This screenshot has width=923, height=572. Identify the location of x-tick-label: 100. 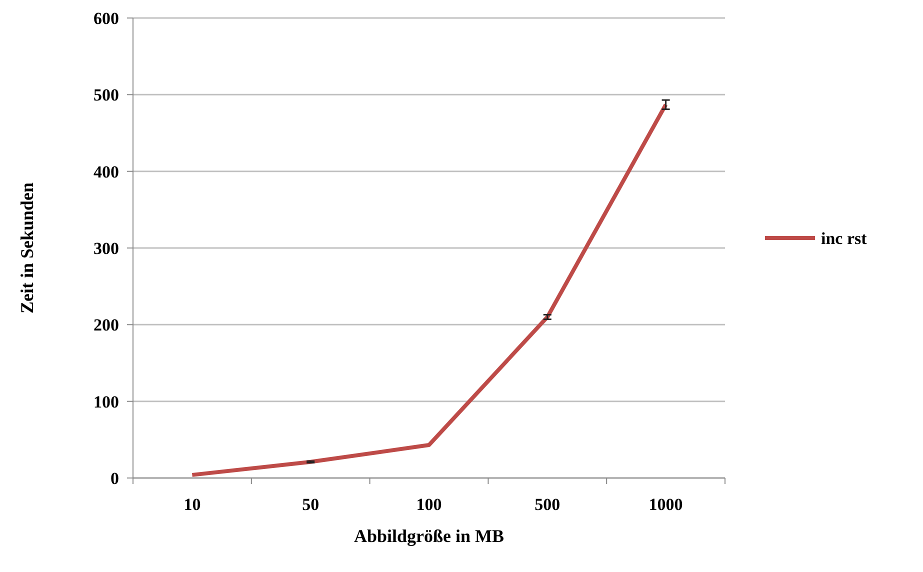
(429, 504).